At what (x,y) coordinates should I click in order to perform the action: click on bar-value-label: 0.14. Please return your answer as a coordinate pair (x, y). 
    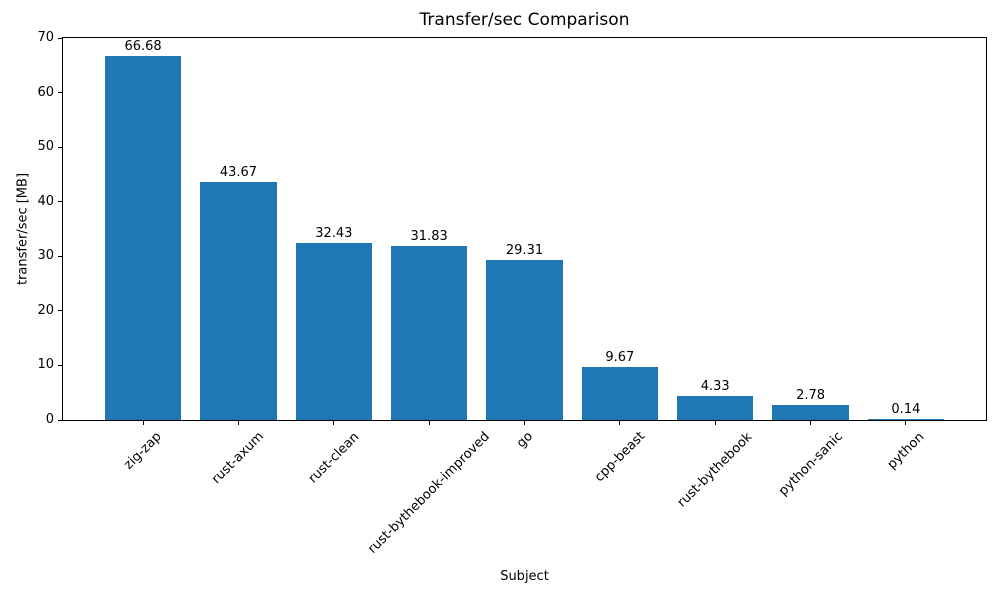
    Looking at the image, I should click on (906, 410).